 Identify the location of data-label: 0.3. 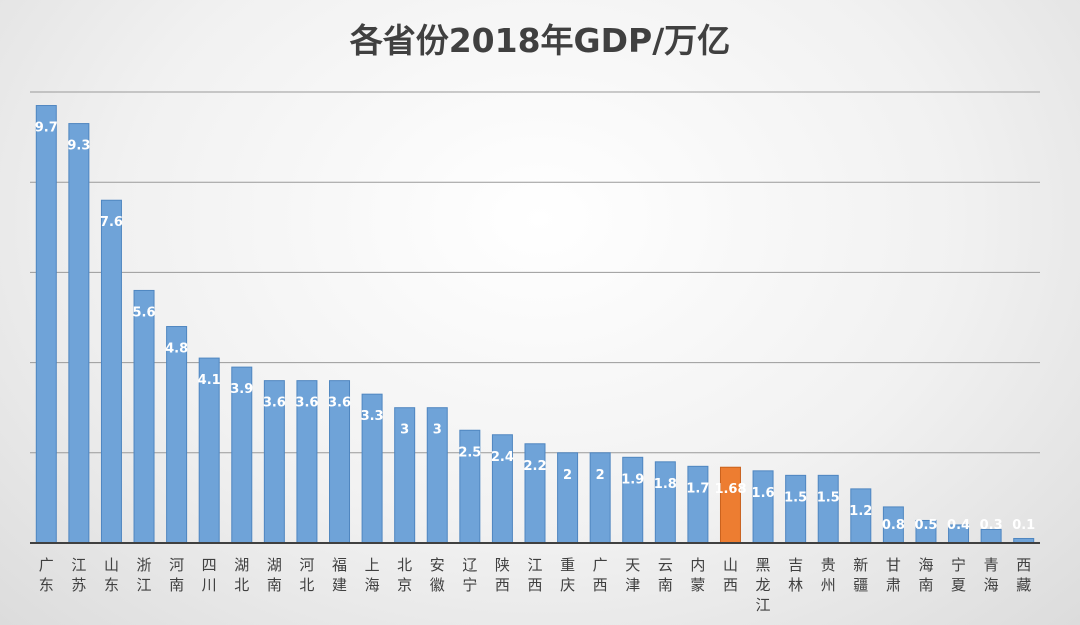
(991, 525).